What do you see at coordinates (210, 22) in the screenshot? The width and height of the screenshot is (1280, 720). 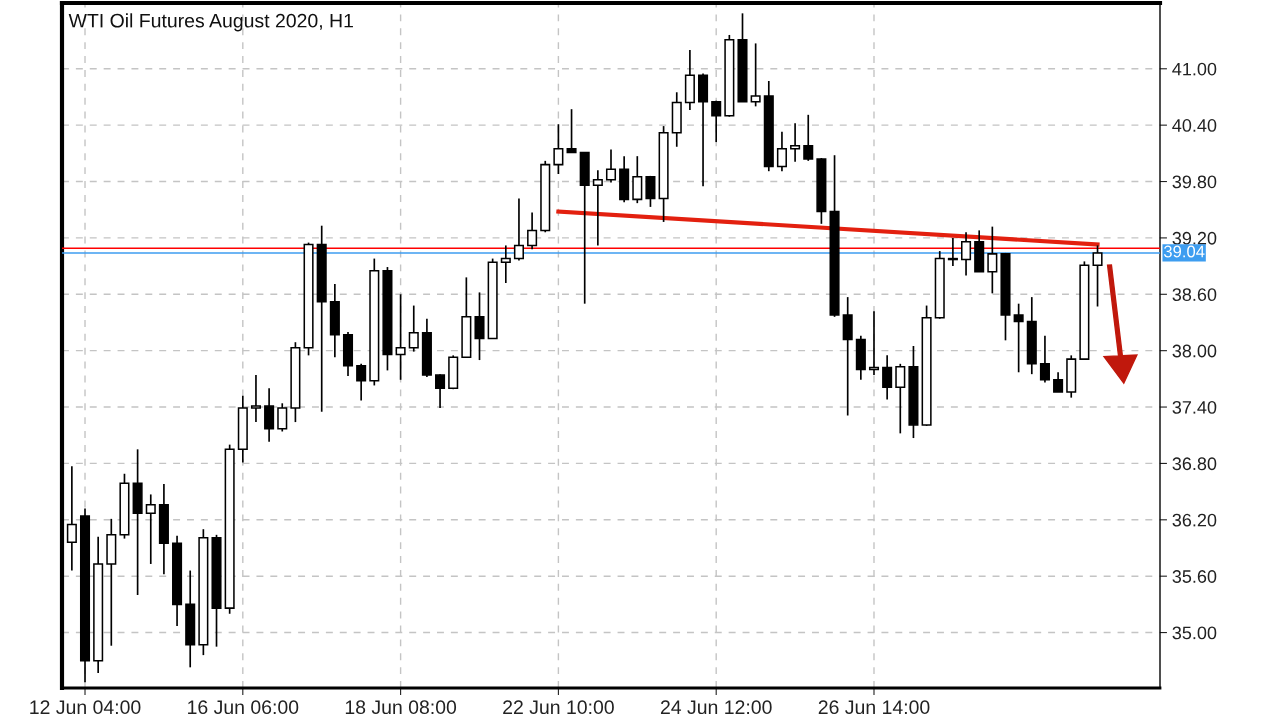 I see `chart-title: WTI Oil Futures August 2020, H1` at bounding box center [210, 22].